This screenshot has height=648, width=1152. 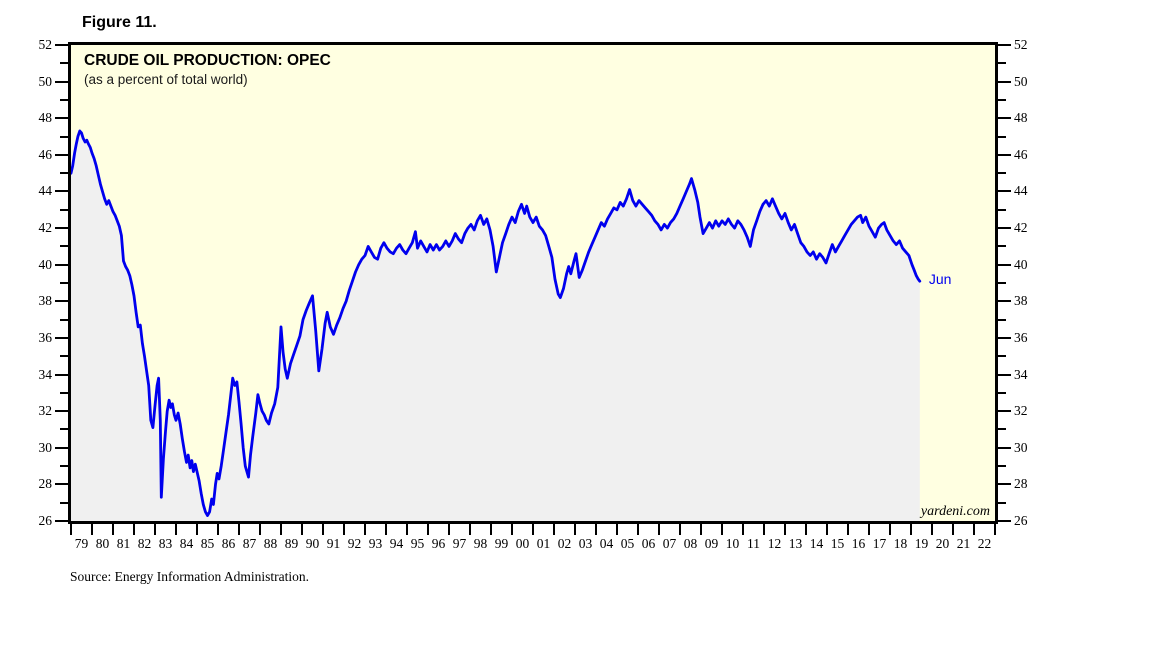 I want to click on x-axis-label: 96, so click(x=438, y=543).